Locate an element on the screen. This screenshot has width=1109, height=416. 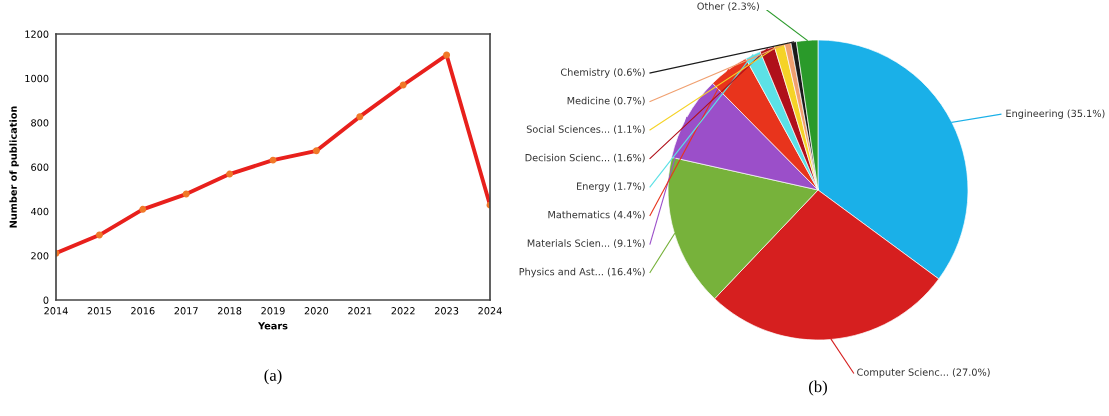
slice-label: Decision Scienc... (1.6%) is located at coordinates (585, 158).